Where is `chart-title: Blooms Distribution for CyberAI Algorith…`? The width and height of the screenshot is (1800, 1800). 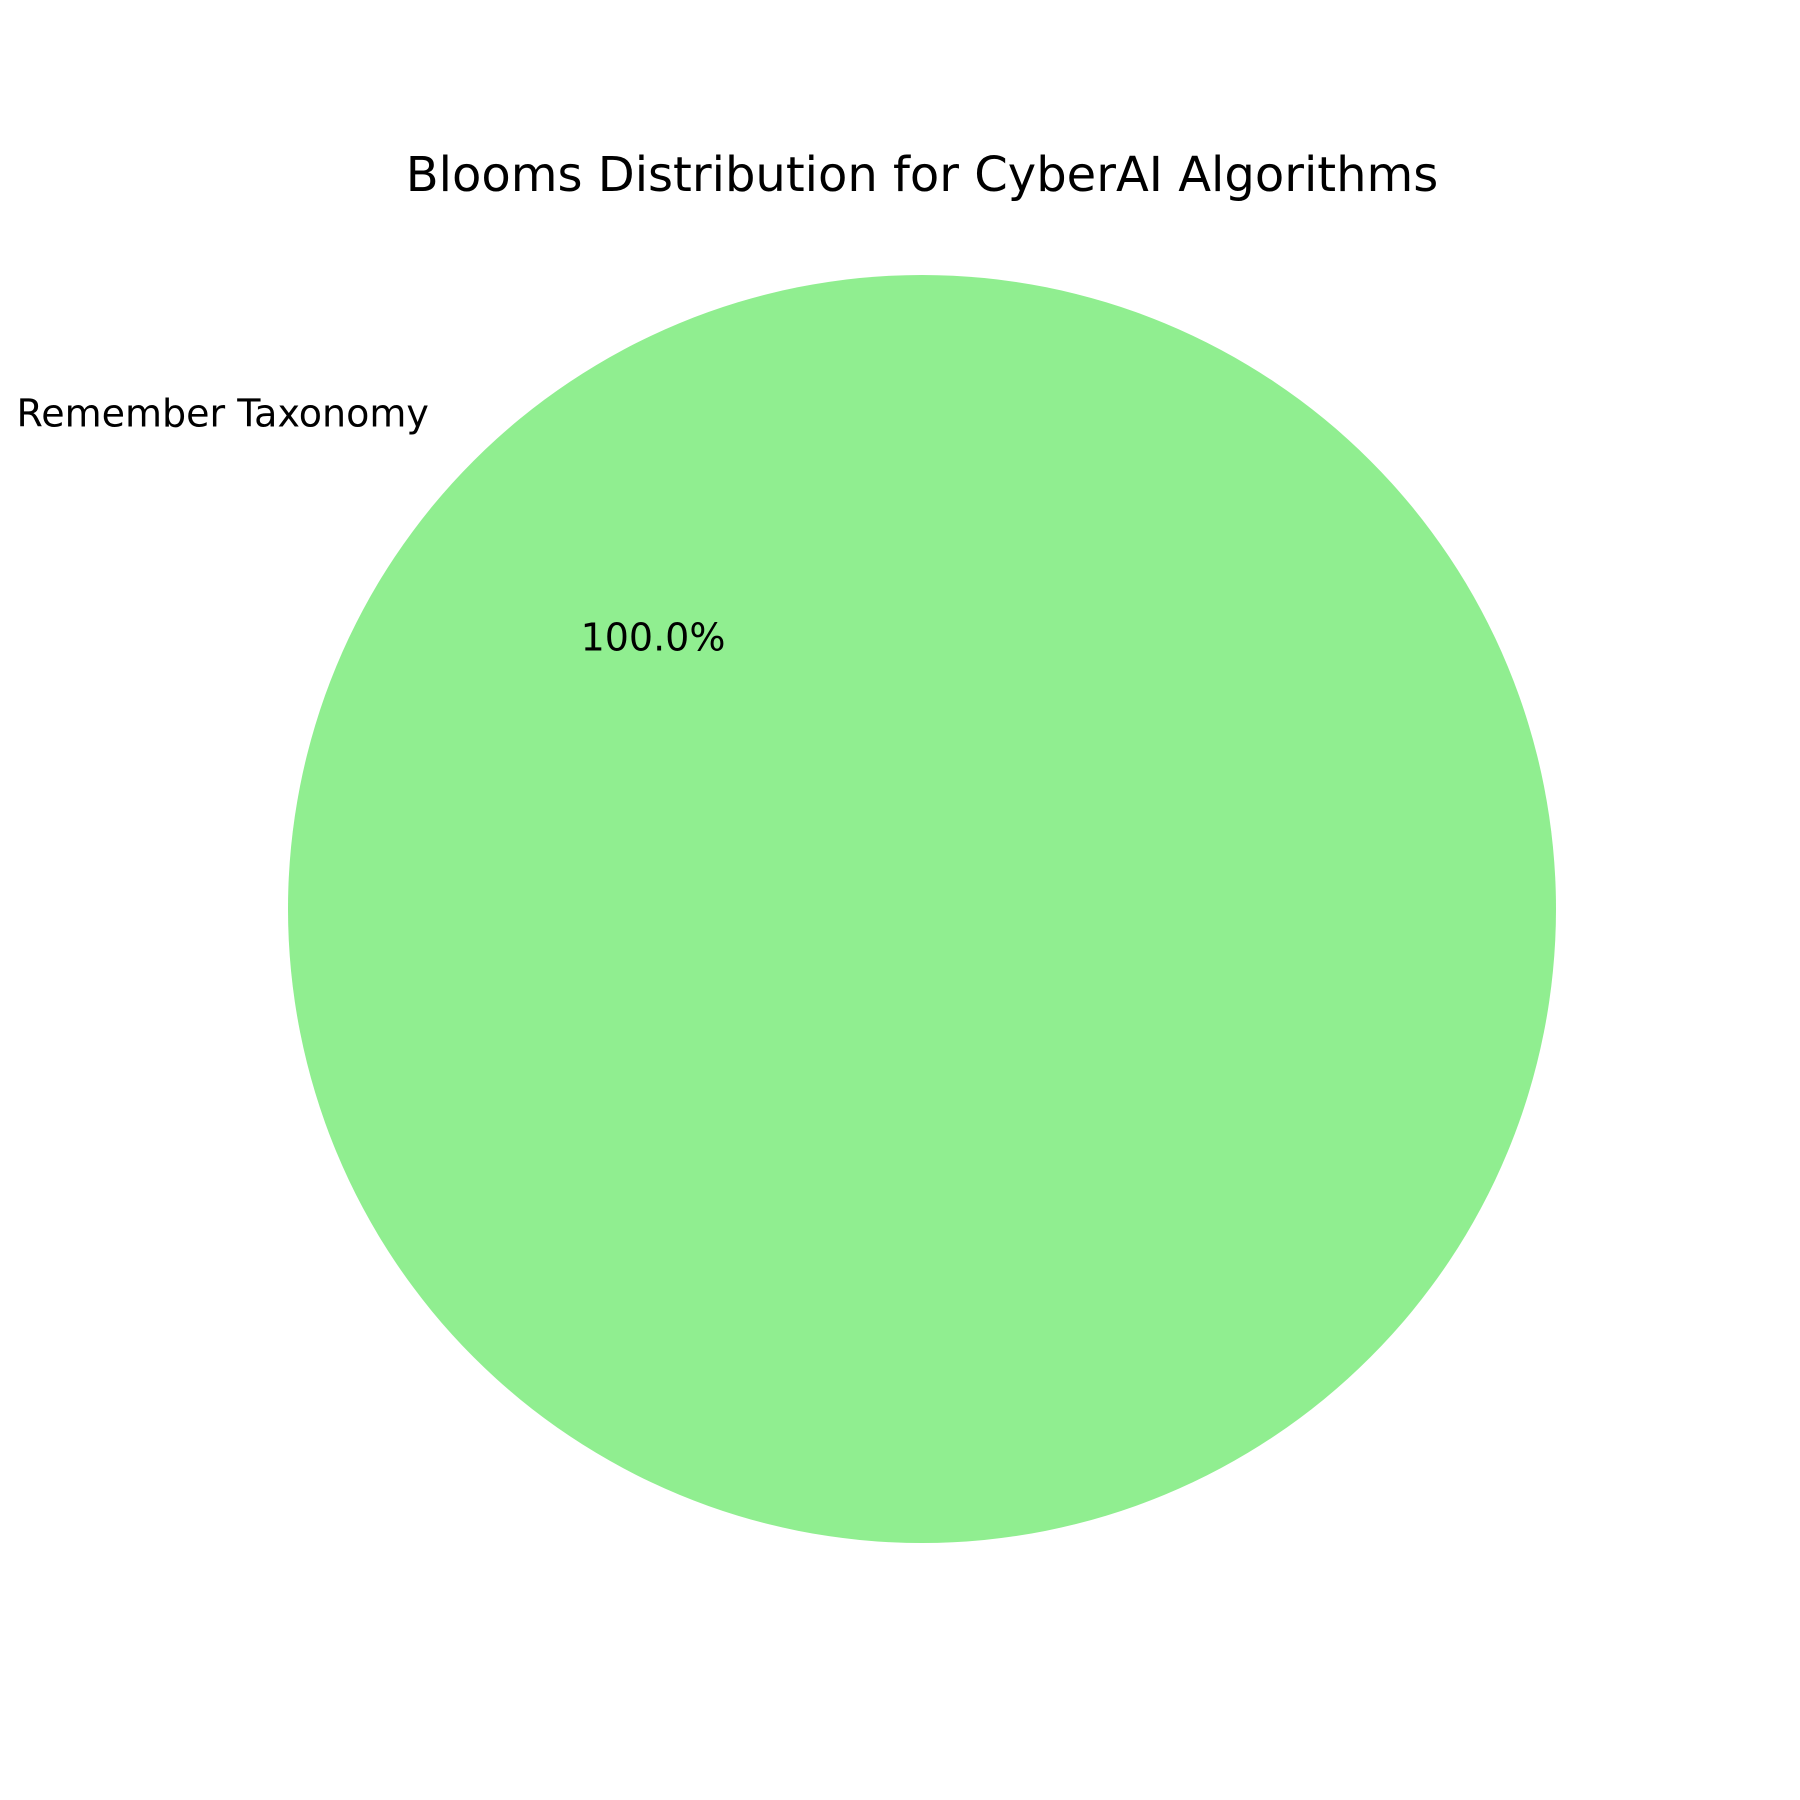
chart-title: Blooms Distribution for CyberAI Algorith… is located at coordinates (922, 175).